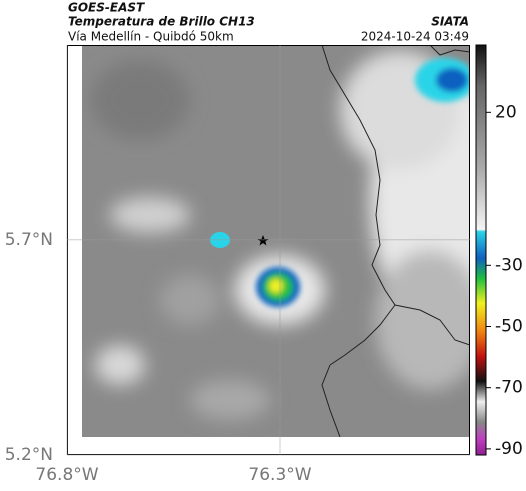  Describe the element at coordinates (161, 22) in the screenshot. I see `title: Temperatura de Brillo CH13` at that location.